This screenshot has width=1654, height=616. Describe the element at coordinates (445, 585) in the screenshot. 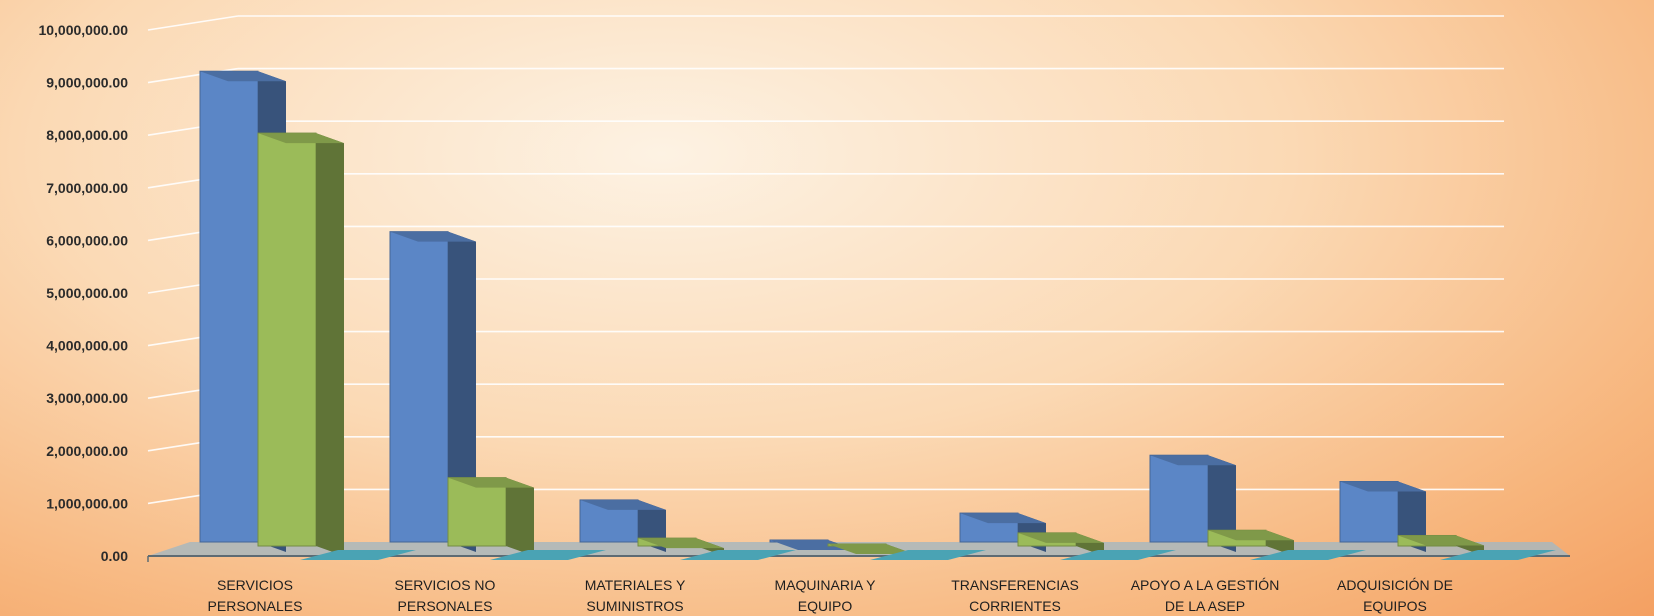

I see `x-category-label: SERVICIOS NO` at that location.